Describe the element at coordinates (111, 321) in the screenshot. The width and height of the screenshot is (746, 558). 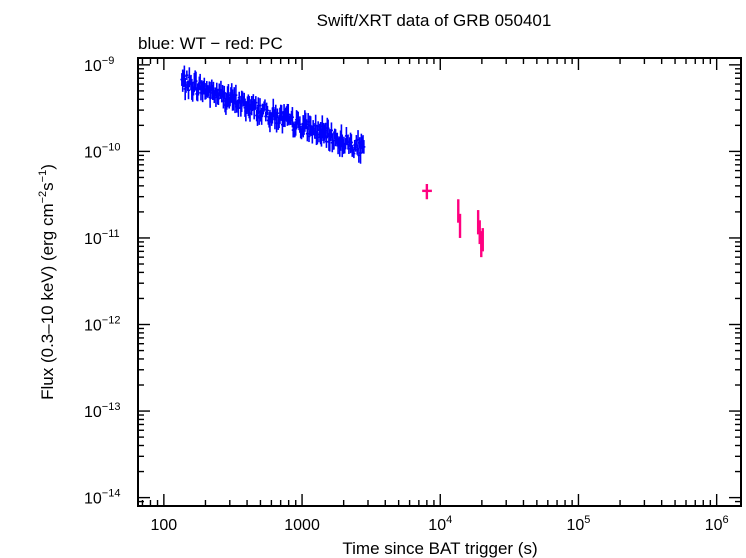
I see `y-tick-label-exp: −12` at that location.